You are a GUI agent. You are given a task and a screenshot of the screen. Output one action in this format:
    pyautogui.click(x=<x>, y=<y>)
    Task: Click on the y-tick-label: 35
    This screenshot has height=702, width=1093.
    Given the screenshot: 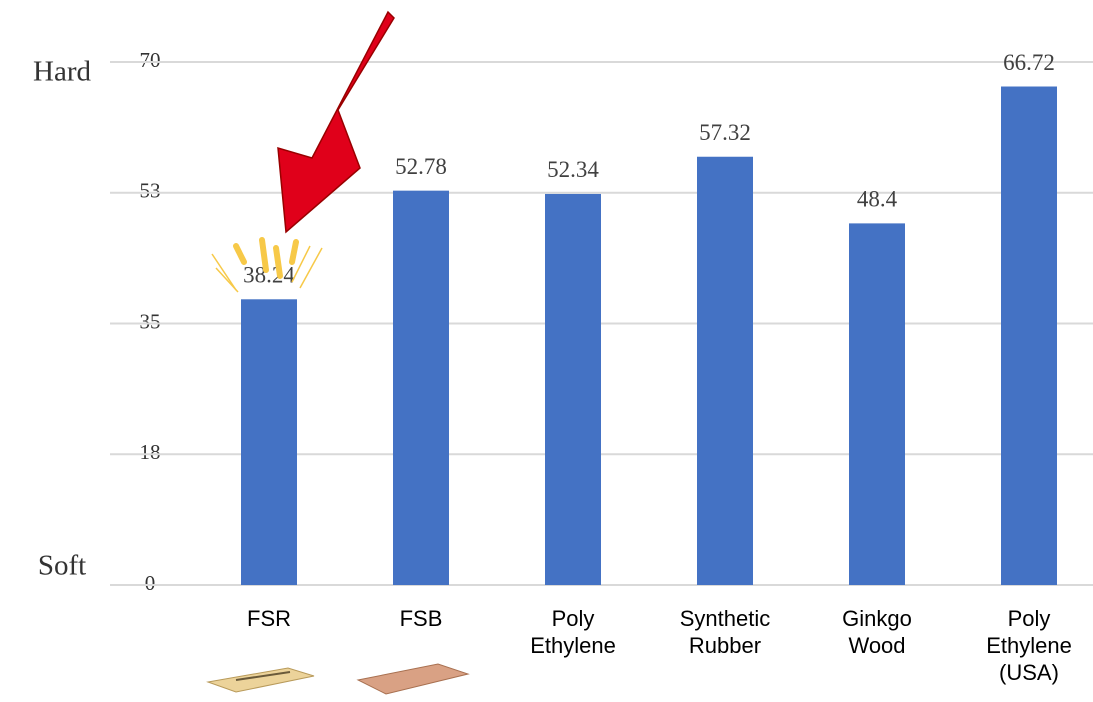 What is the action you would take?
    pyautogui.click(x=150, y=321)
    